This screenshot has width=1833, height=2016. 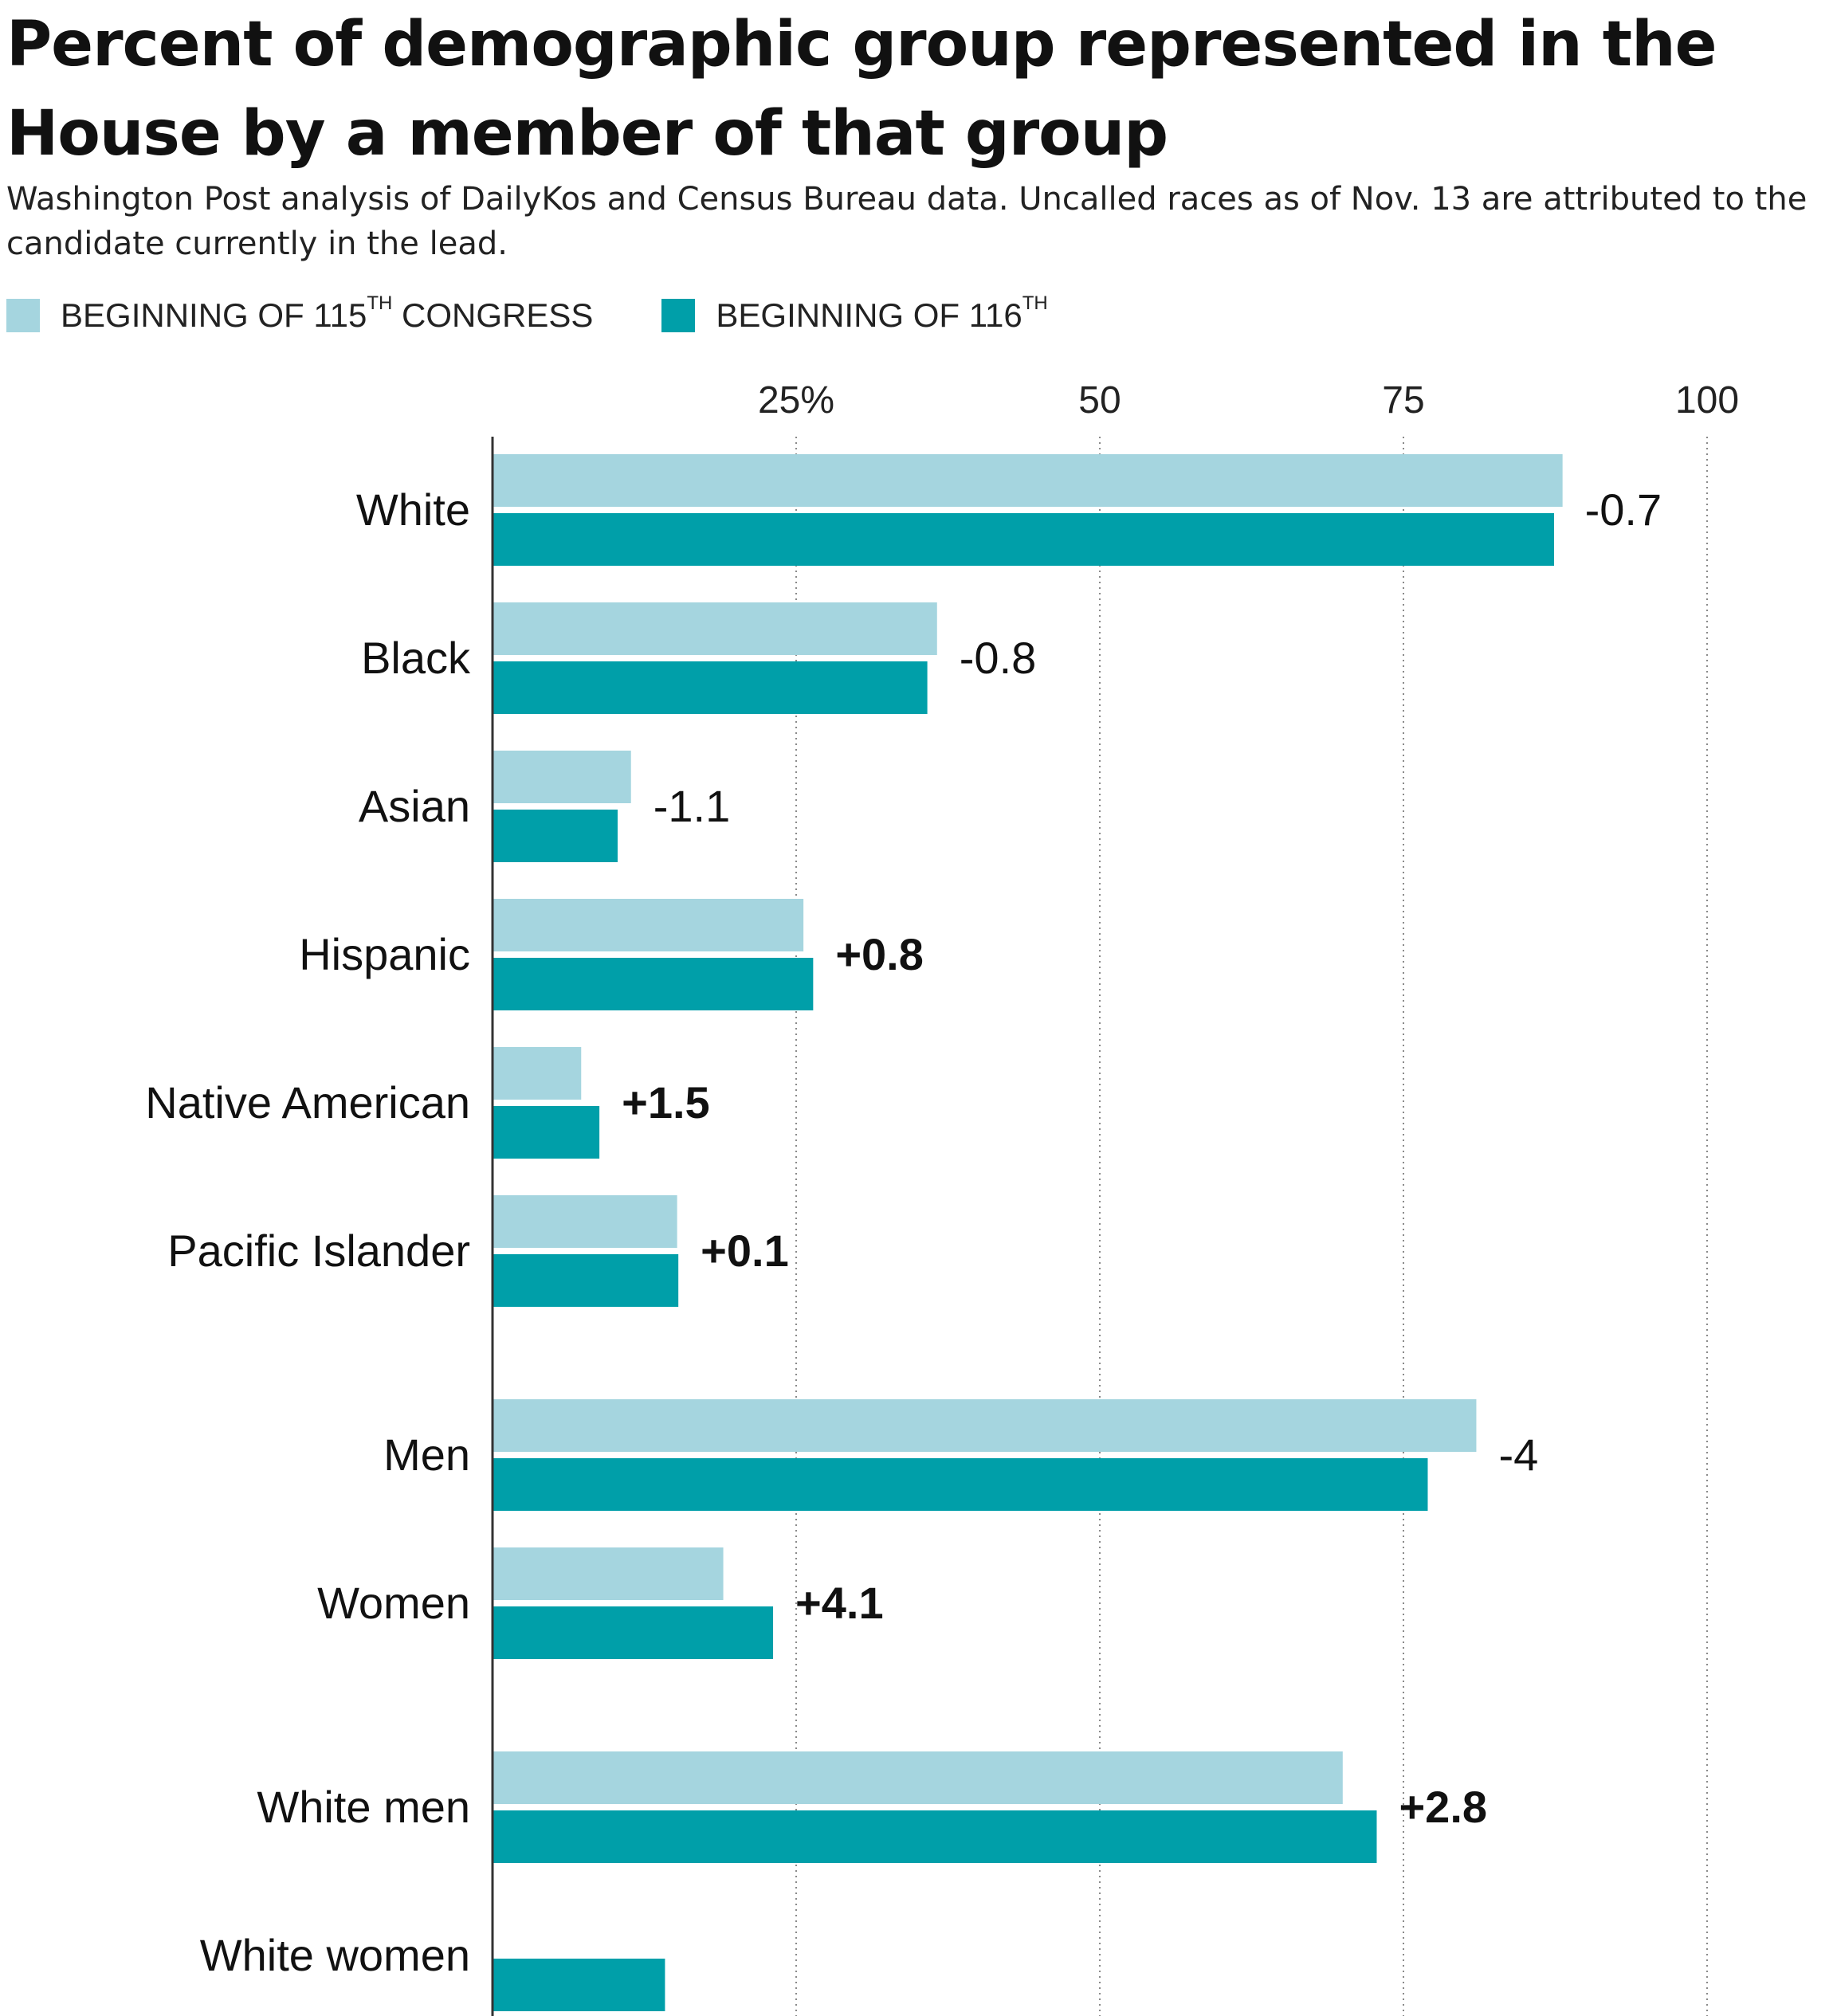 I want to click on category-label-white-women: White women, so click(x=335, y=1955).